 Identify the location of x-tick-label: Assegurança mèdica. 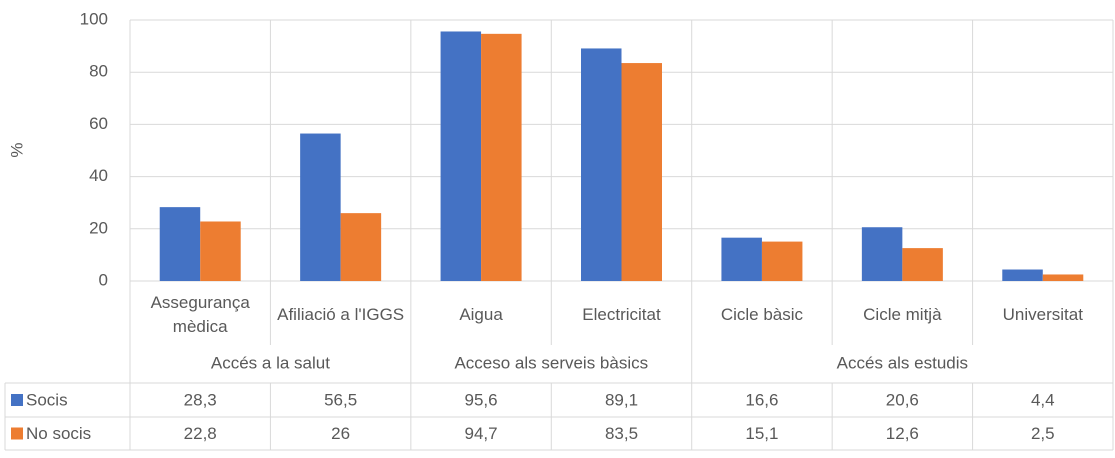
(200, 314).